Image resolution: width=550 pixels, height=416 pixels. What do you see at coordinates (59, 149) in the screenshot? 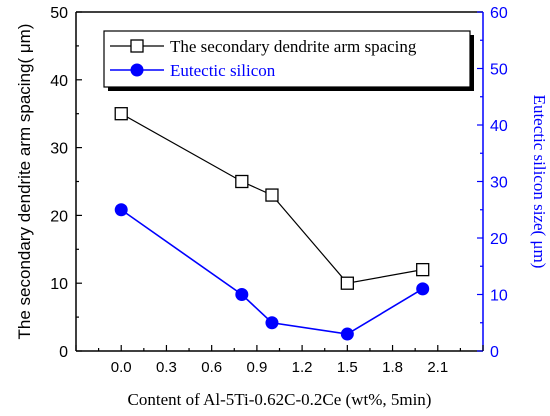
I see `y-left-tick-label: 30` at bounding box center [59, 149].